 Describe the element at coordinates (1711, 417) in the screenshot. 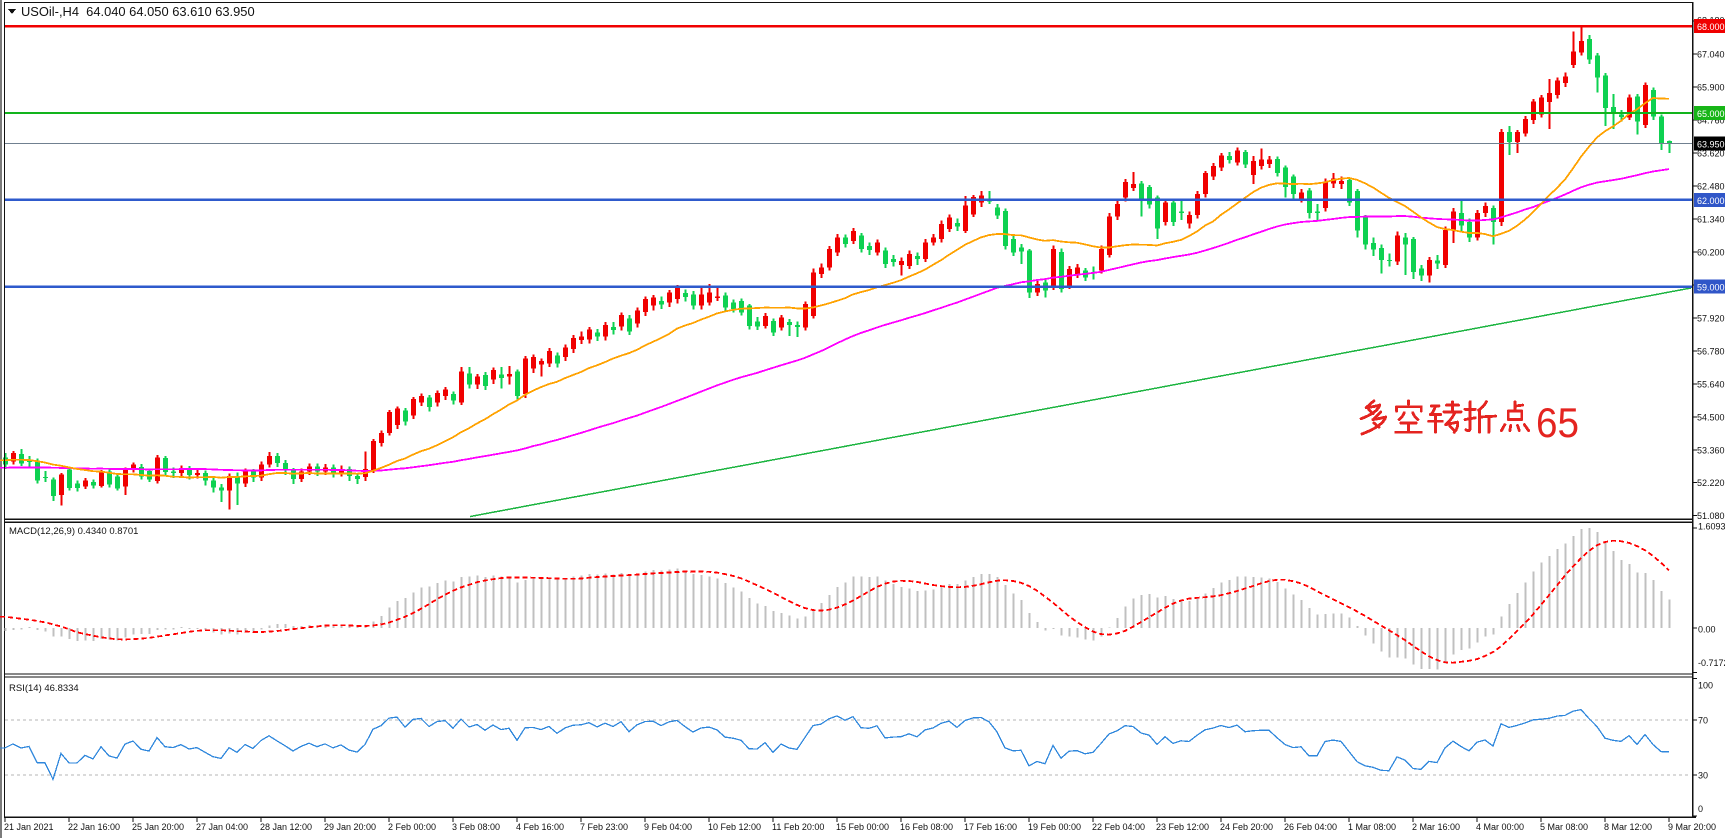

I see `svg-text: 54.500` at that location.